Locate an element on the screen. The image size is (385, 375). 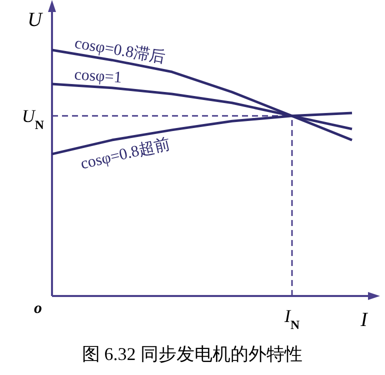
series-label: cosφ=1 is located at coordinates (98, 76).